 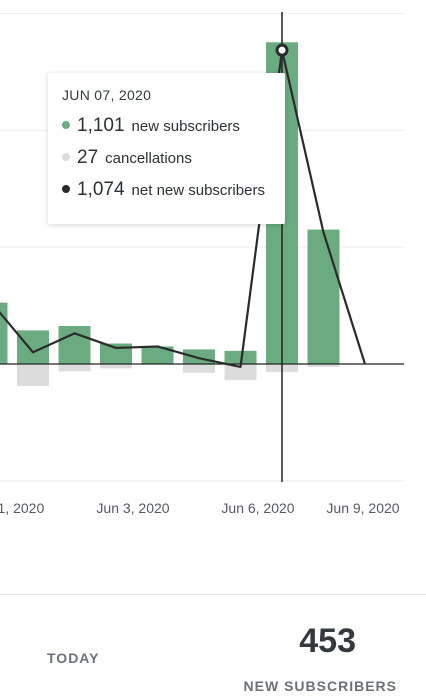 What do you see at coordinates (327, 641) in the screenshot?
I see `new-subscribers-count: 453` at bounding box center [327, 641].